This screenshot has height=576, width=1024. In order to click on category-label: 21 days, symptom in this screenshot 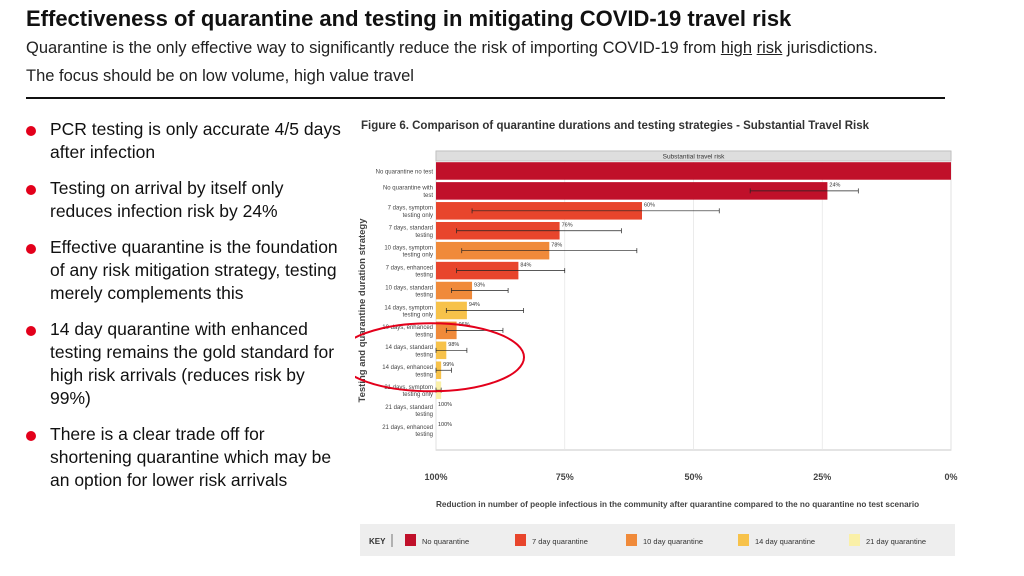, I will do `click(408, 388)`.